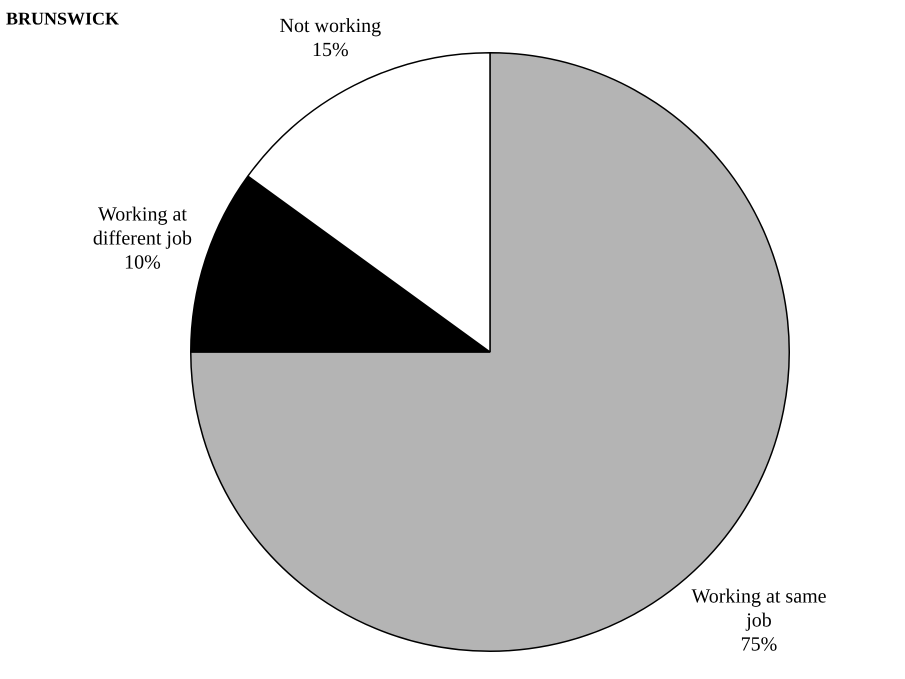 Image resolution: width=905 pixels, height=679 pixels. What do you see at coordinates (759, 608) in the screenshot?
I see `slice-label: Working at same job` at bounding box center [759, 608].